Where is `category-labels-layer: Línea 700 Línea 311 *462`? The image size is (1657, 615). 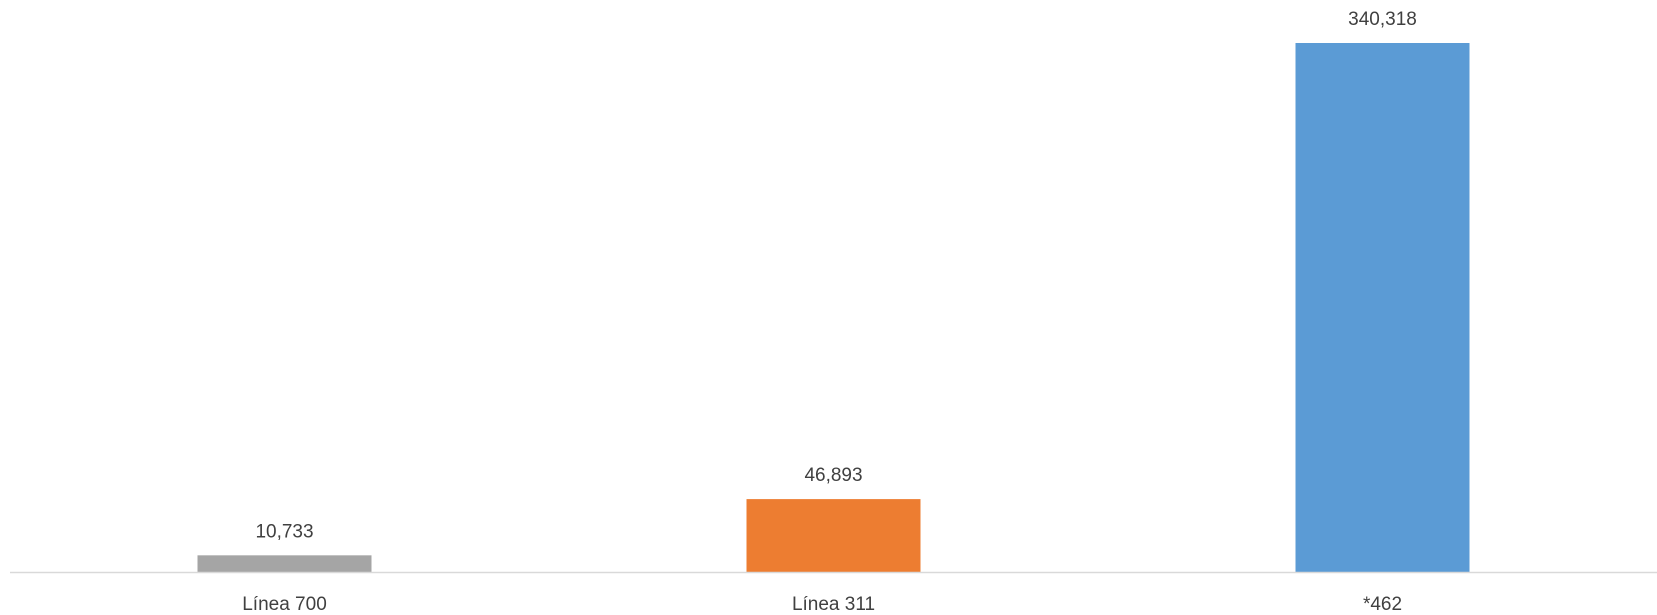
category-labels-layer: Línea 700 Línea 311 *462 is located at coordinates (822, 604).